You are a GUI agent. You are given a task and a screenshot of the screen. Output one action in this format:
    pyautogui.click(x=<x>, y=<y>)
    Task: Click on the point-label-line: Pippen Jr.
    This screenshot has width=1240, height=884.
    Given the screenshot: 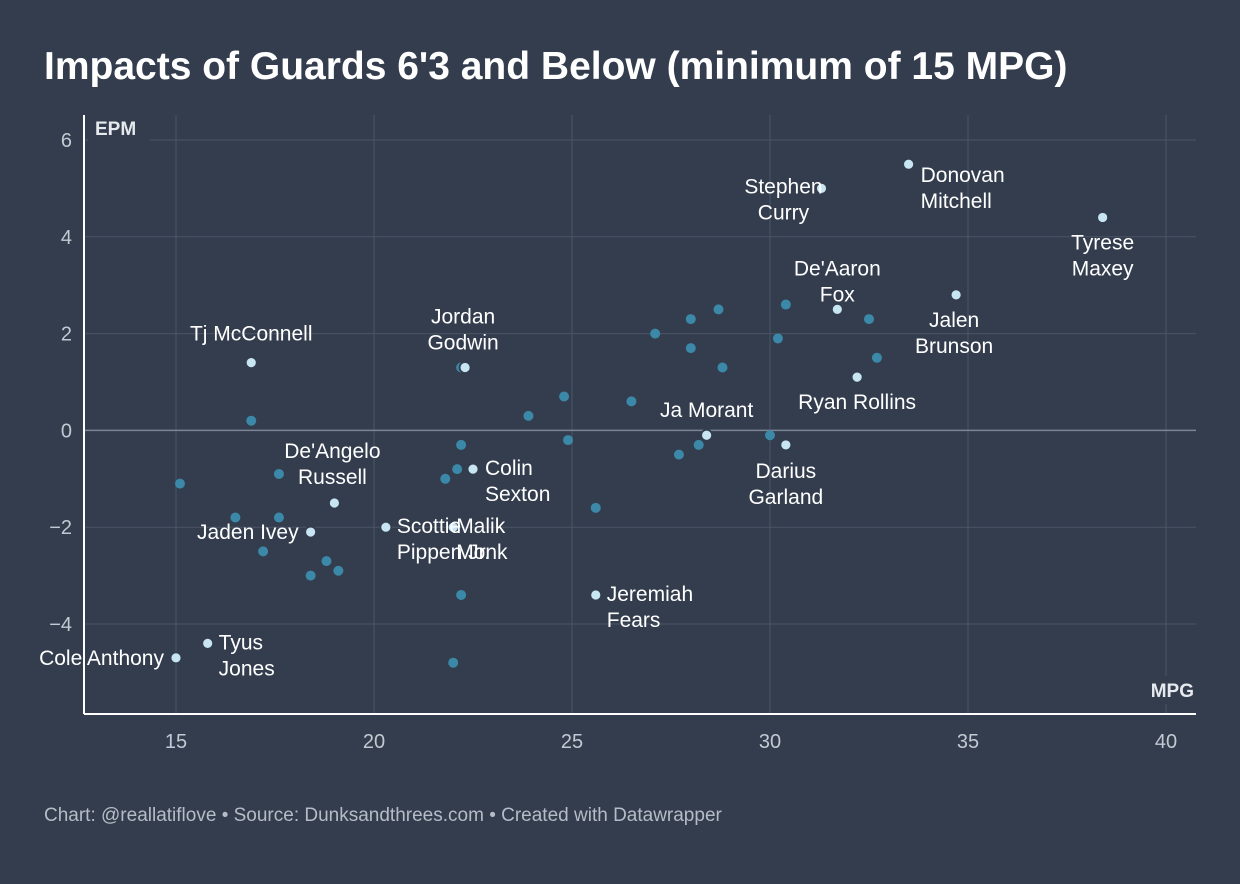 What is the action you would take?
    pyautogui.click(x=443, y=552)
    